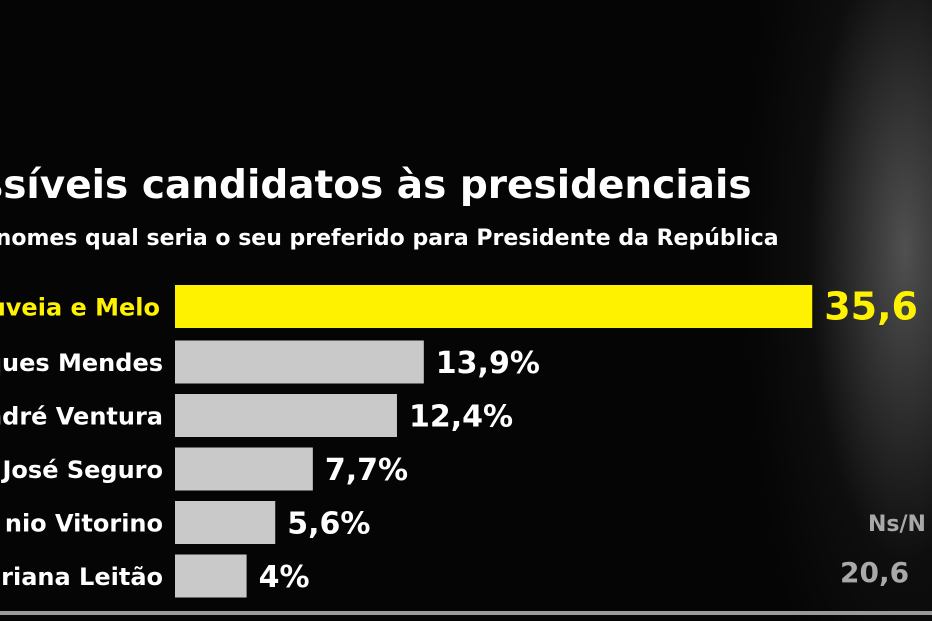 Image resolution: width=932 pixels, height=621 pixels. I want to click on value-label-3: 7,7%, so click(366, 470).